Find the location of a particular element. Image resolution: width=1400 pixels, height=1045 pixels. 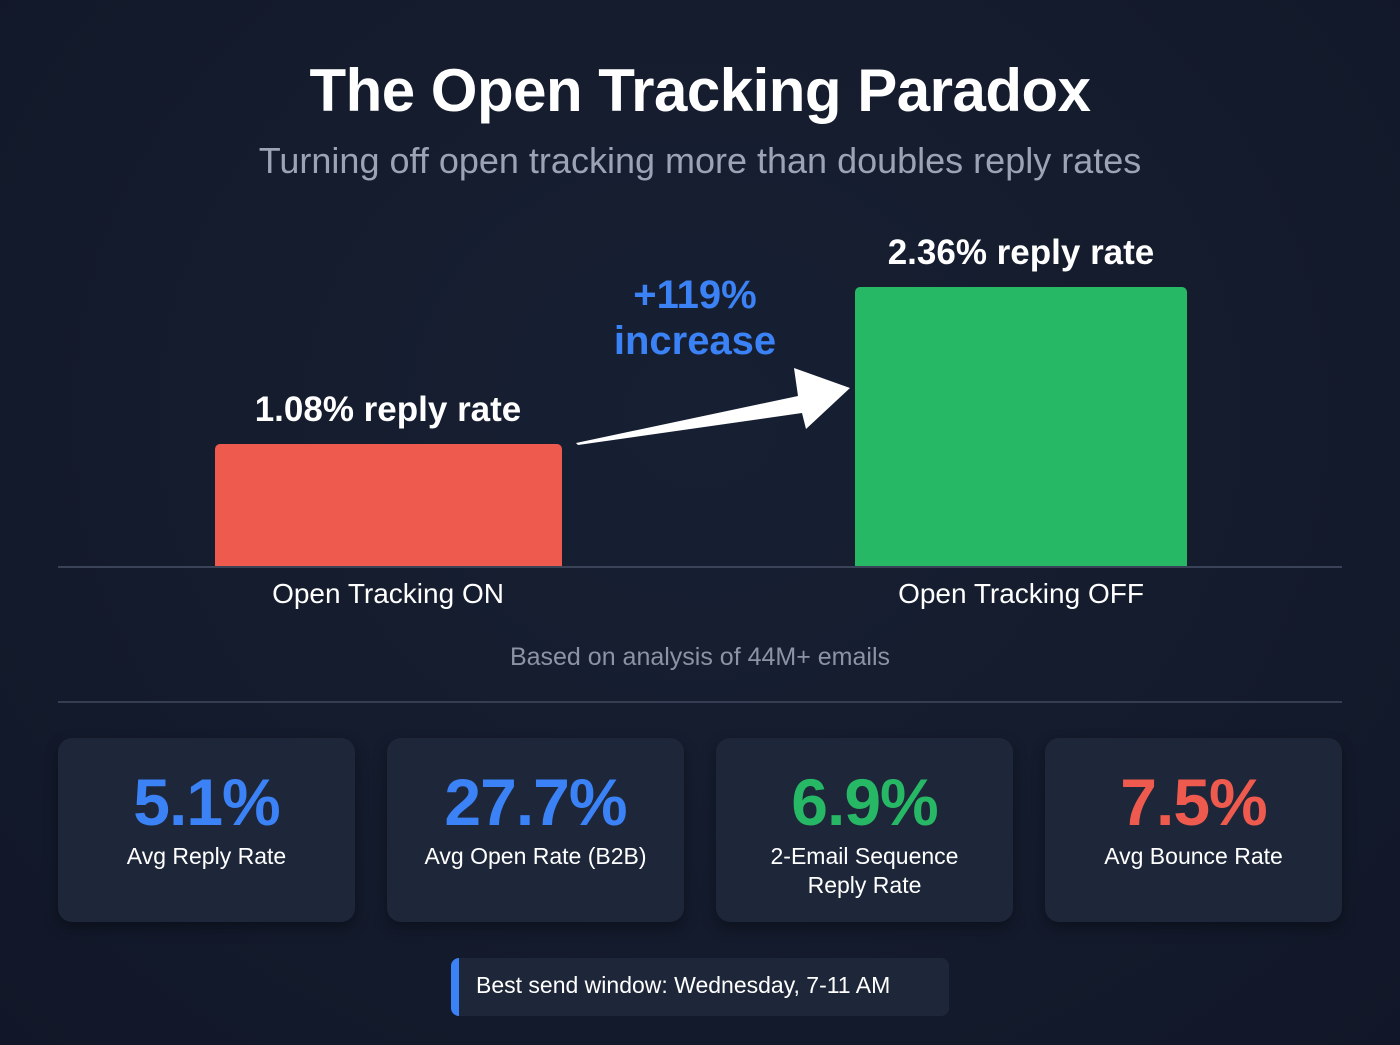

stat-label: Avg Reply Rate is located at coordinates (206, 856).